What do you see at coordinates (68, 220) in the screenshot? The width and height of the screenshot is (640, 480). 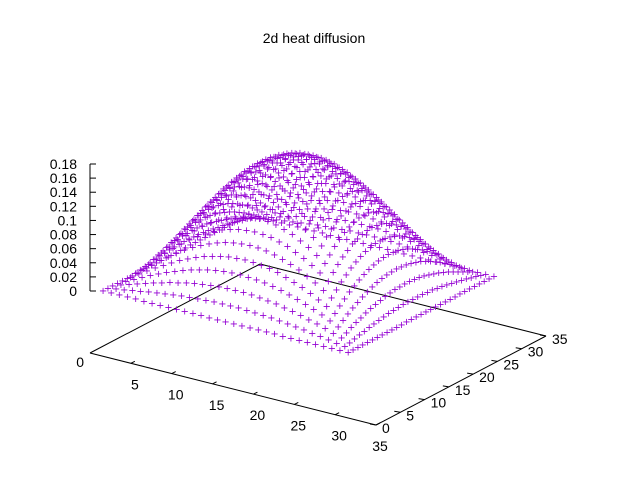 I see `z-tick-label: 0.1` at bounding box center [68, 220].